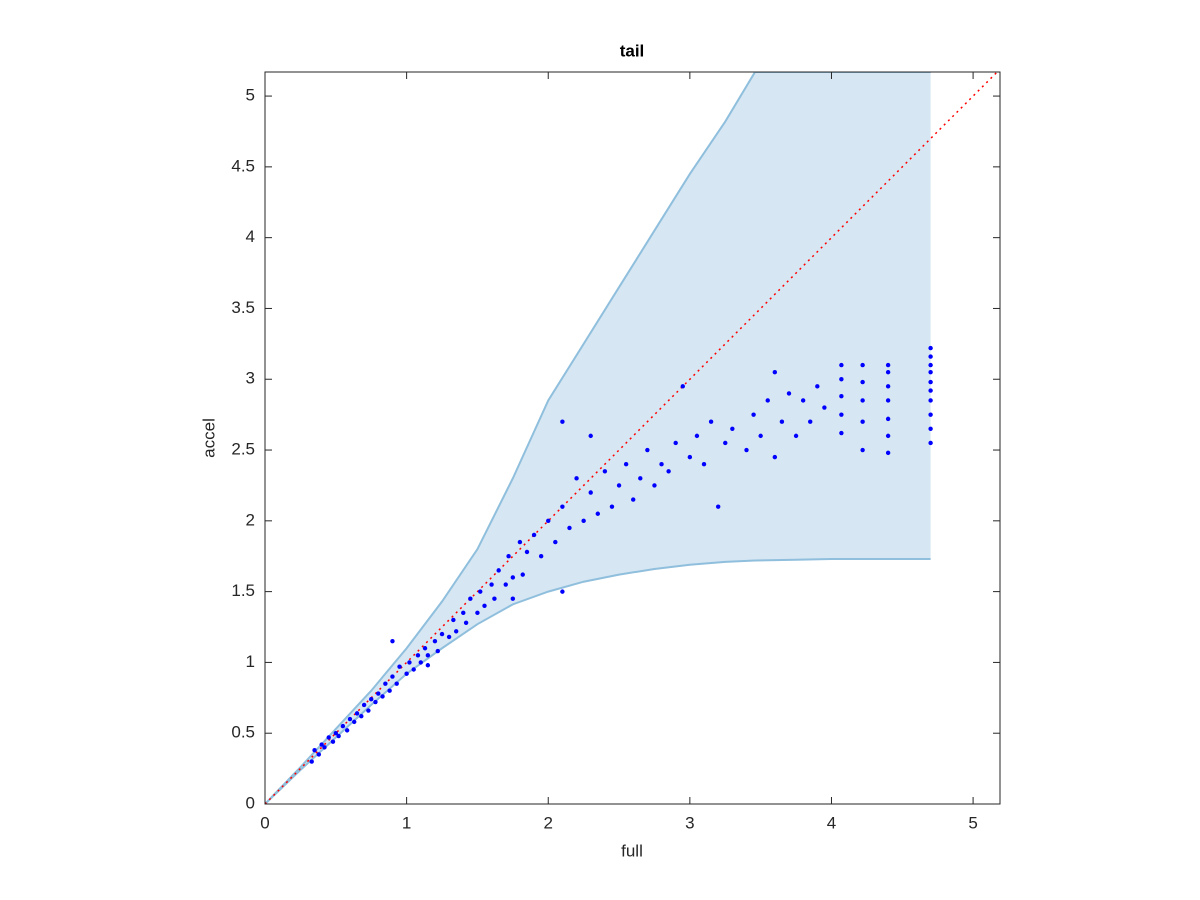 The image size is (1200, 900). Describe the element at coordinates (632, 50) in the screenshot. I see `chart-title: tail` at that location.